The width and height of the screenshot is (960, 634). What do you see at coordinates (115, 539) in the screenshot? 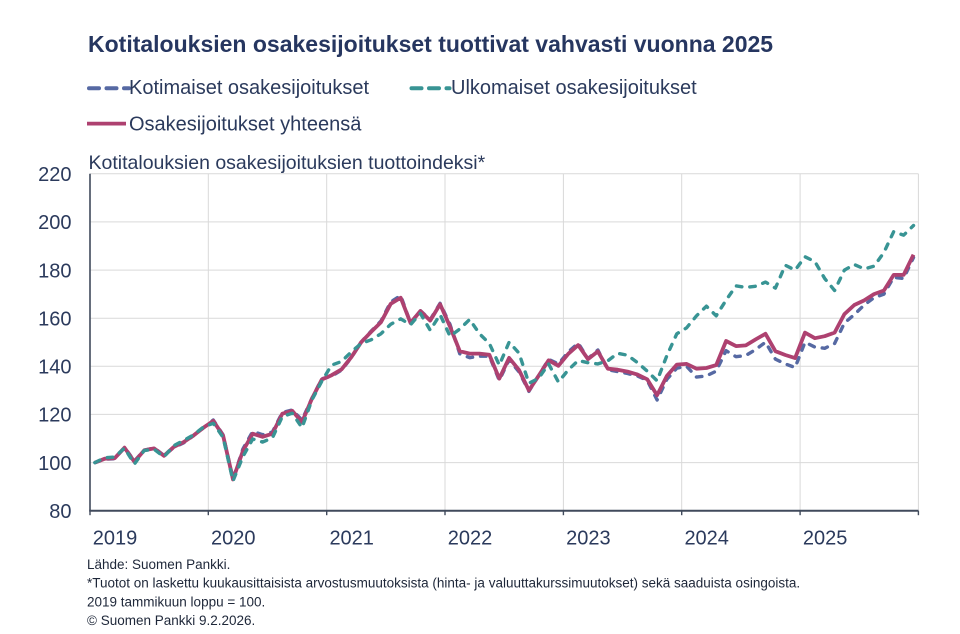
I see `svg-text: 2019` at bounding box center [115, 539].